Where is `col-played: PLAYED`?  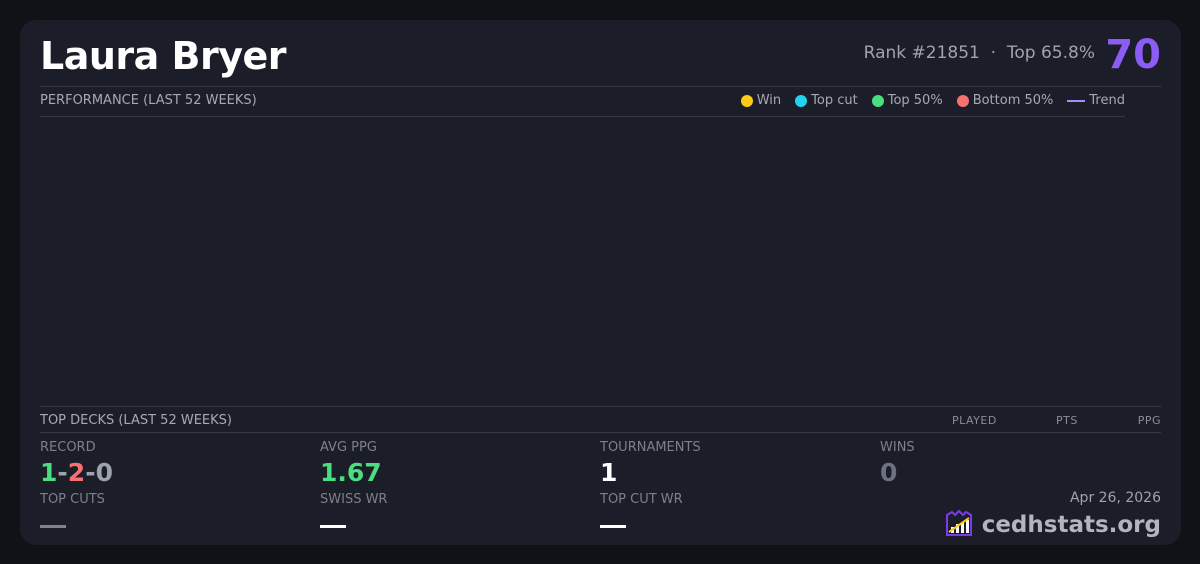 col-played: PLAYED is located at coordinates (974, 420).